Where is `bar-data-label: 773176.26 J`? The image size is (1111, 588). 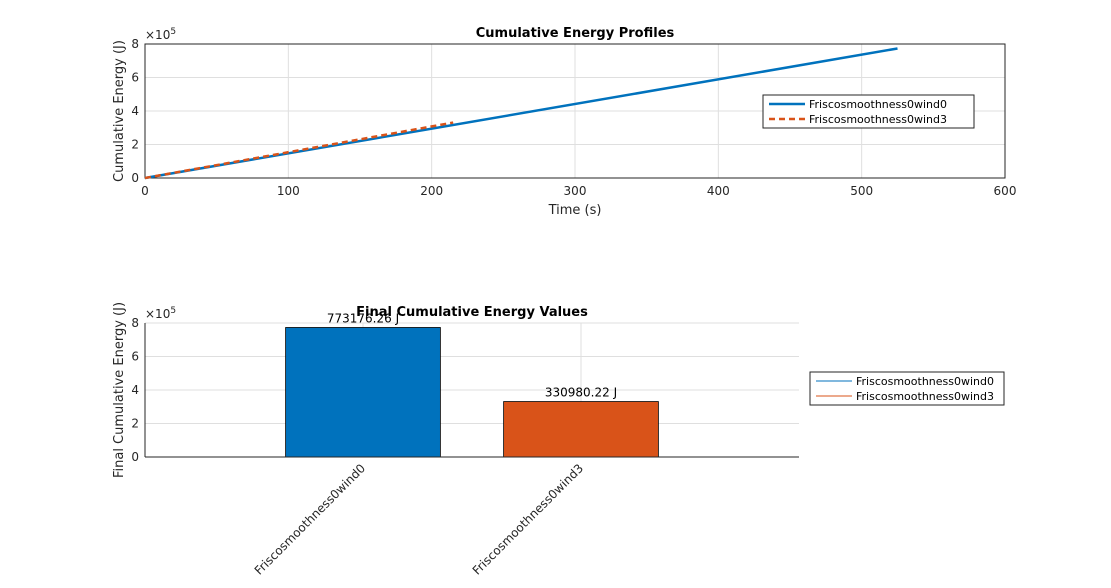
bar-data-label: 773176.26 J is located at coordinates (363, 318).